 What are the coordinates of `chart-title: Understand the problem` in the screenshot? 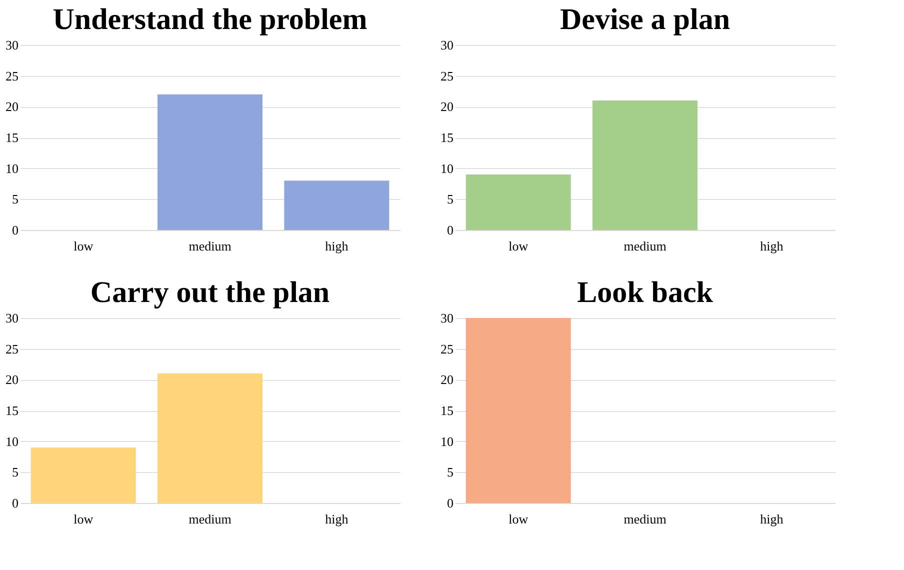 It's located at (210, 19).